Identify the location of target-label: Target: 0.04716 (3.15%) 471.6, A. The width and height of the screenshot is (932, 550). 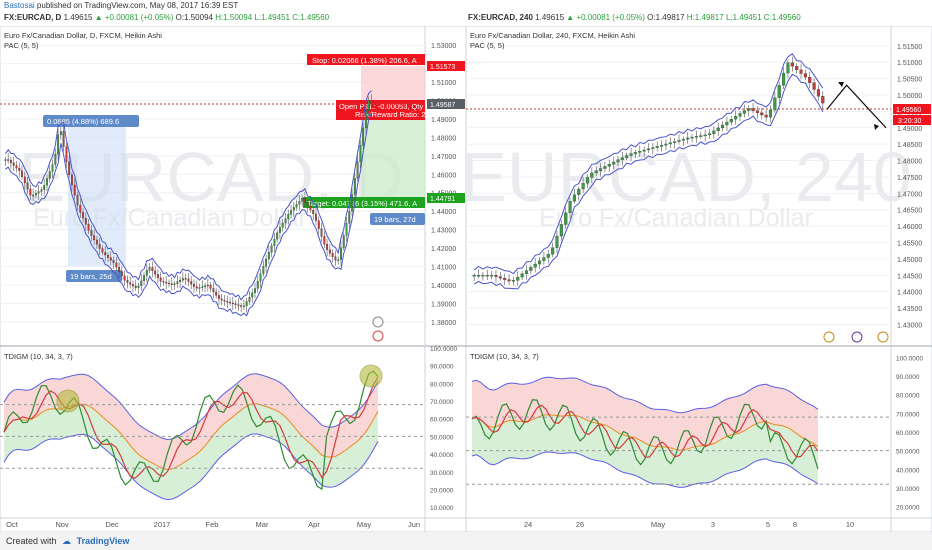
(362, 203).